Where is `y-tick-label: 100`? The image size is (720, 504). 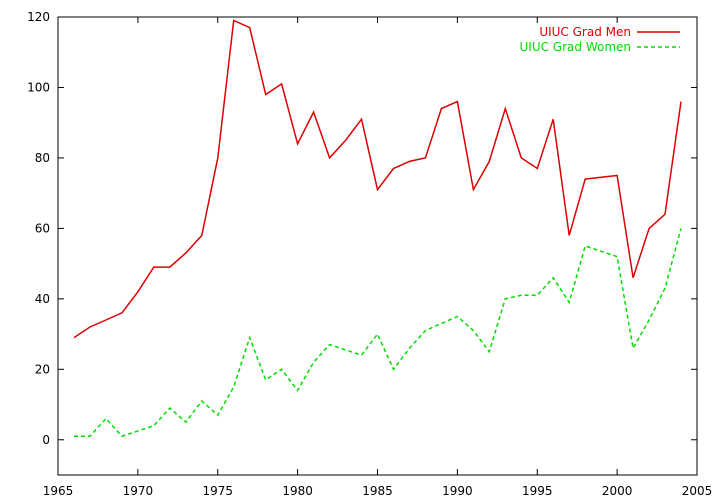 y-tick-label: 100 is located at coordinates (38, 87).